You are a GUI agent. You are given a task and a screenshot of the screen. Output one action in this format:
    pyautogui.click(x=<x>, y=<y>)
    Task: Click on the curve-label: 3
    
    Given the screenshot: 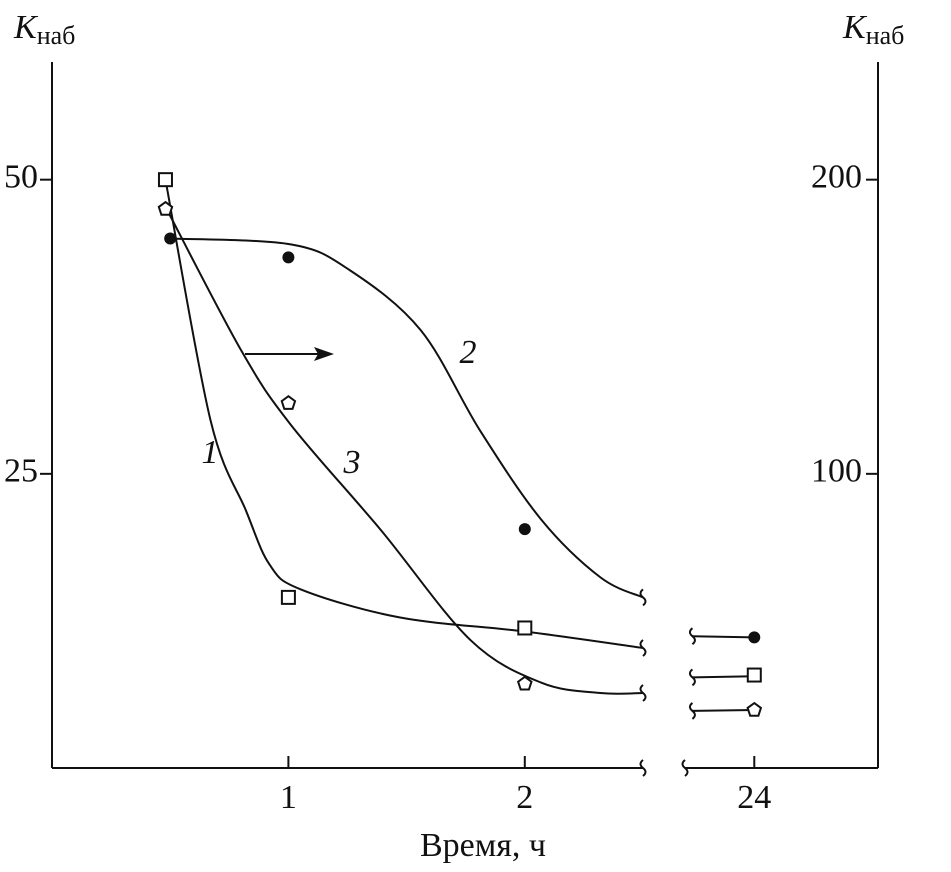 What is the action you would take?
    pyautogui.click(x=352, y=462)
    